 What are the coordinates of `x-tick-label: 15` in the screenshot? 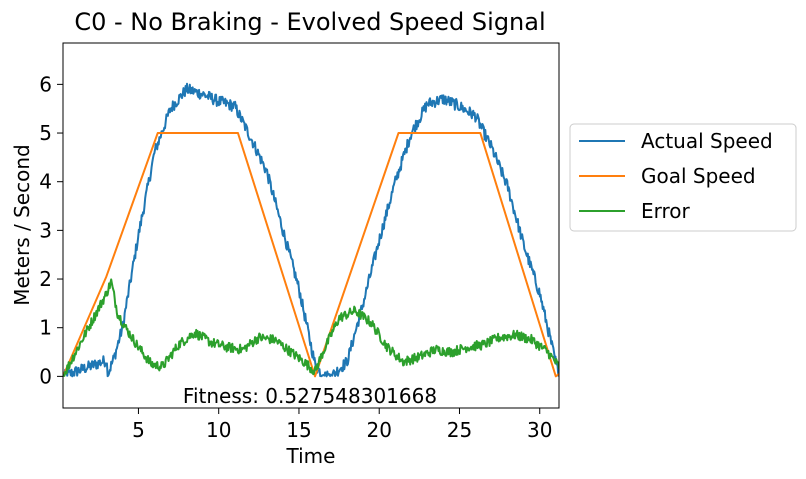 It's located at (298, 430).